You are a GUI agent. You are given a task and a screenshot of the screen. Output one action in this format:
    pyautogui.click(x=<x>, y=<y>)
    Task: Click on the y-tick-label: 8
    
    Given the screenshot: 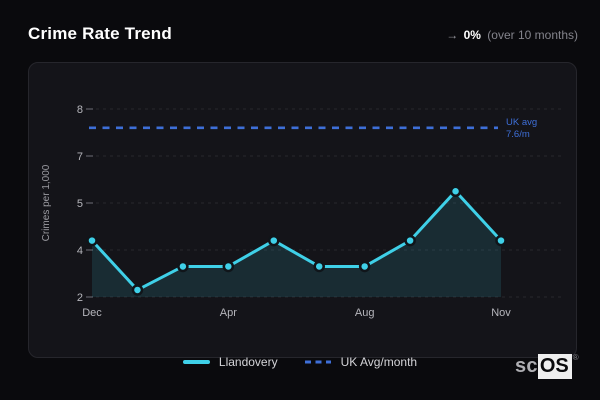 What is the action you would take?
    pyautogui.click(x=80, y=110)
    